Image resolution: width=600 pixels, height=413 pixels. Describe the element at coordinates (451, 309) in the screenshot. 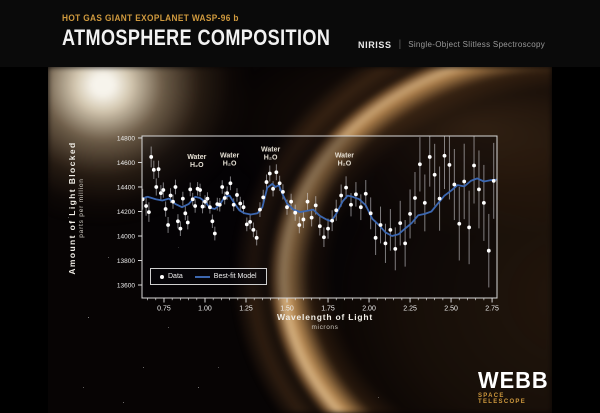

I see `x-tick-label: 2.50` at that location.